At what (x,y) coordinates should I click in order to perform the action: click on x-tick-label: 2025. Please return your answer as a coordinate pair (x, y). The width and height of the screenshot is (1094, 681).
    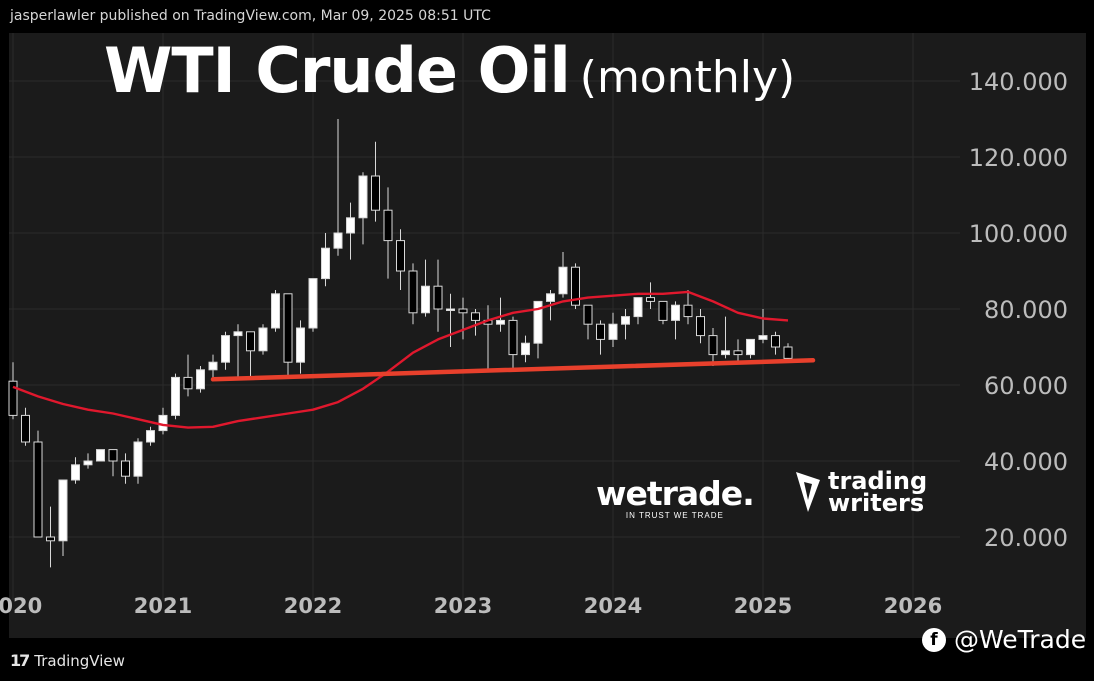
    Looking at the image, I should click on (763, 606).